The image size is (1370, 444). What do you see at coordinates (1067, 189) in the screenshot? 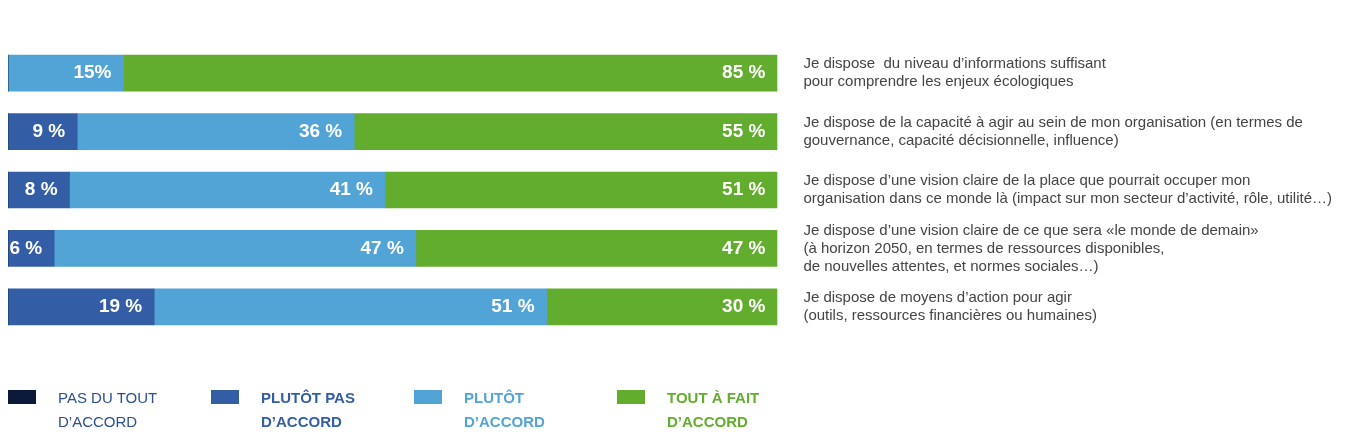
I see `y-tick-label: Je dispose d’une vision claire de la place que pourrait occuper mon organisation dans ce monde là (impact sur mon secteur d’activité, rôle, utilité…)` at bounding box center [1067, 189].